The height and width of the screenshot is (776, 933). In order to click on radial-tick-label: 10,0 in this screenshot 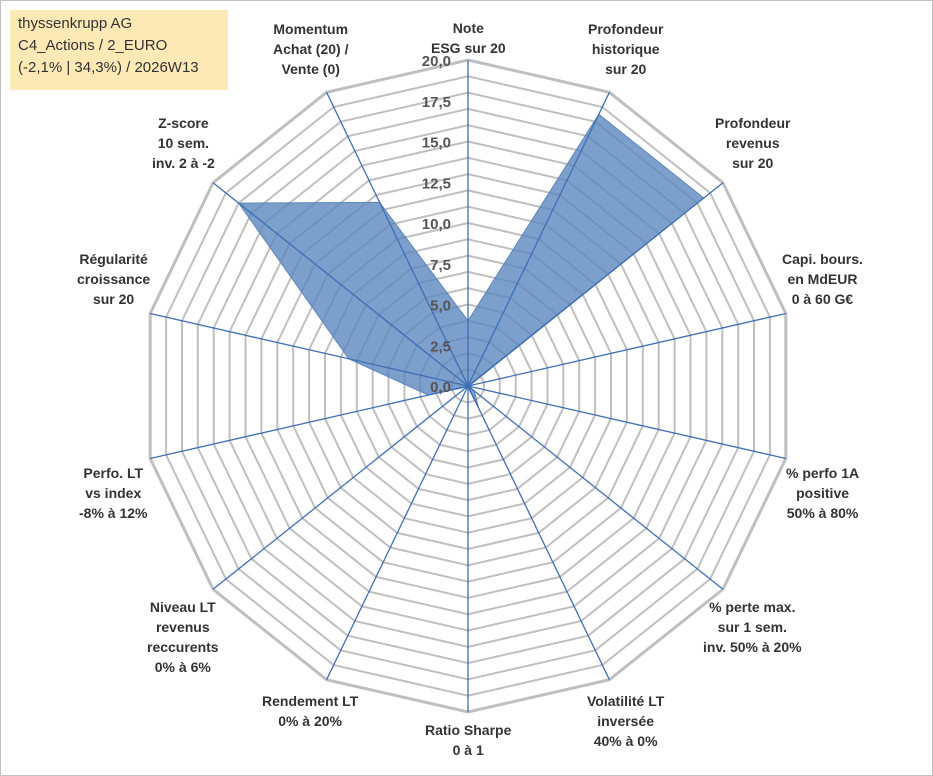, I will do `click(436, 224)`.